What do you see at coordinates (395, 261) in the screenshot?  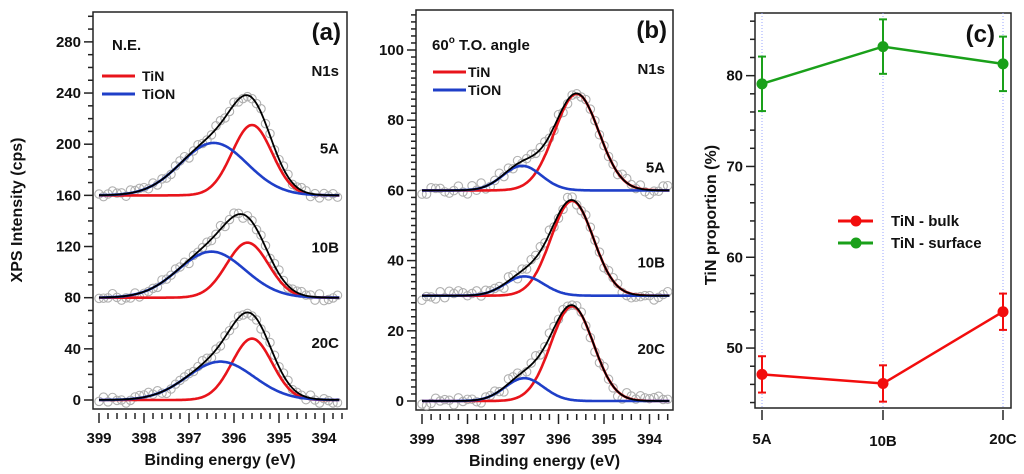 I see `y-tick-label: 40` at bounding box center [395, 261].